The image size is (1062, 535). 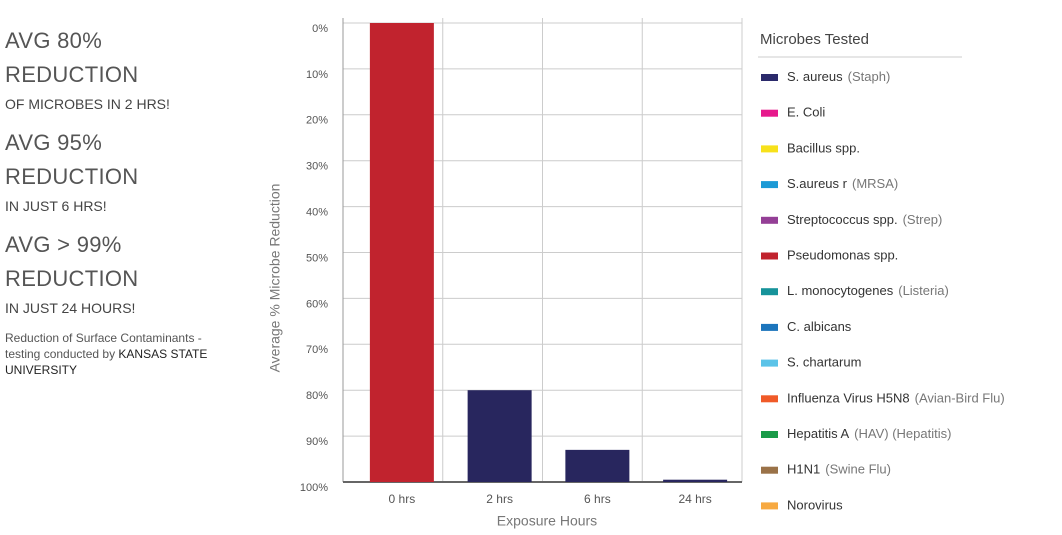 What do you see at coordinates (70, 308) in the screenshot?
I see `stat-sub: IN JUST 24 HOURS!` at bounding box center [70, 308].